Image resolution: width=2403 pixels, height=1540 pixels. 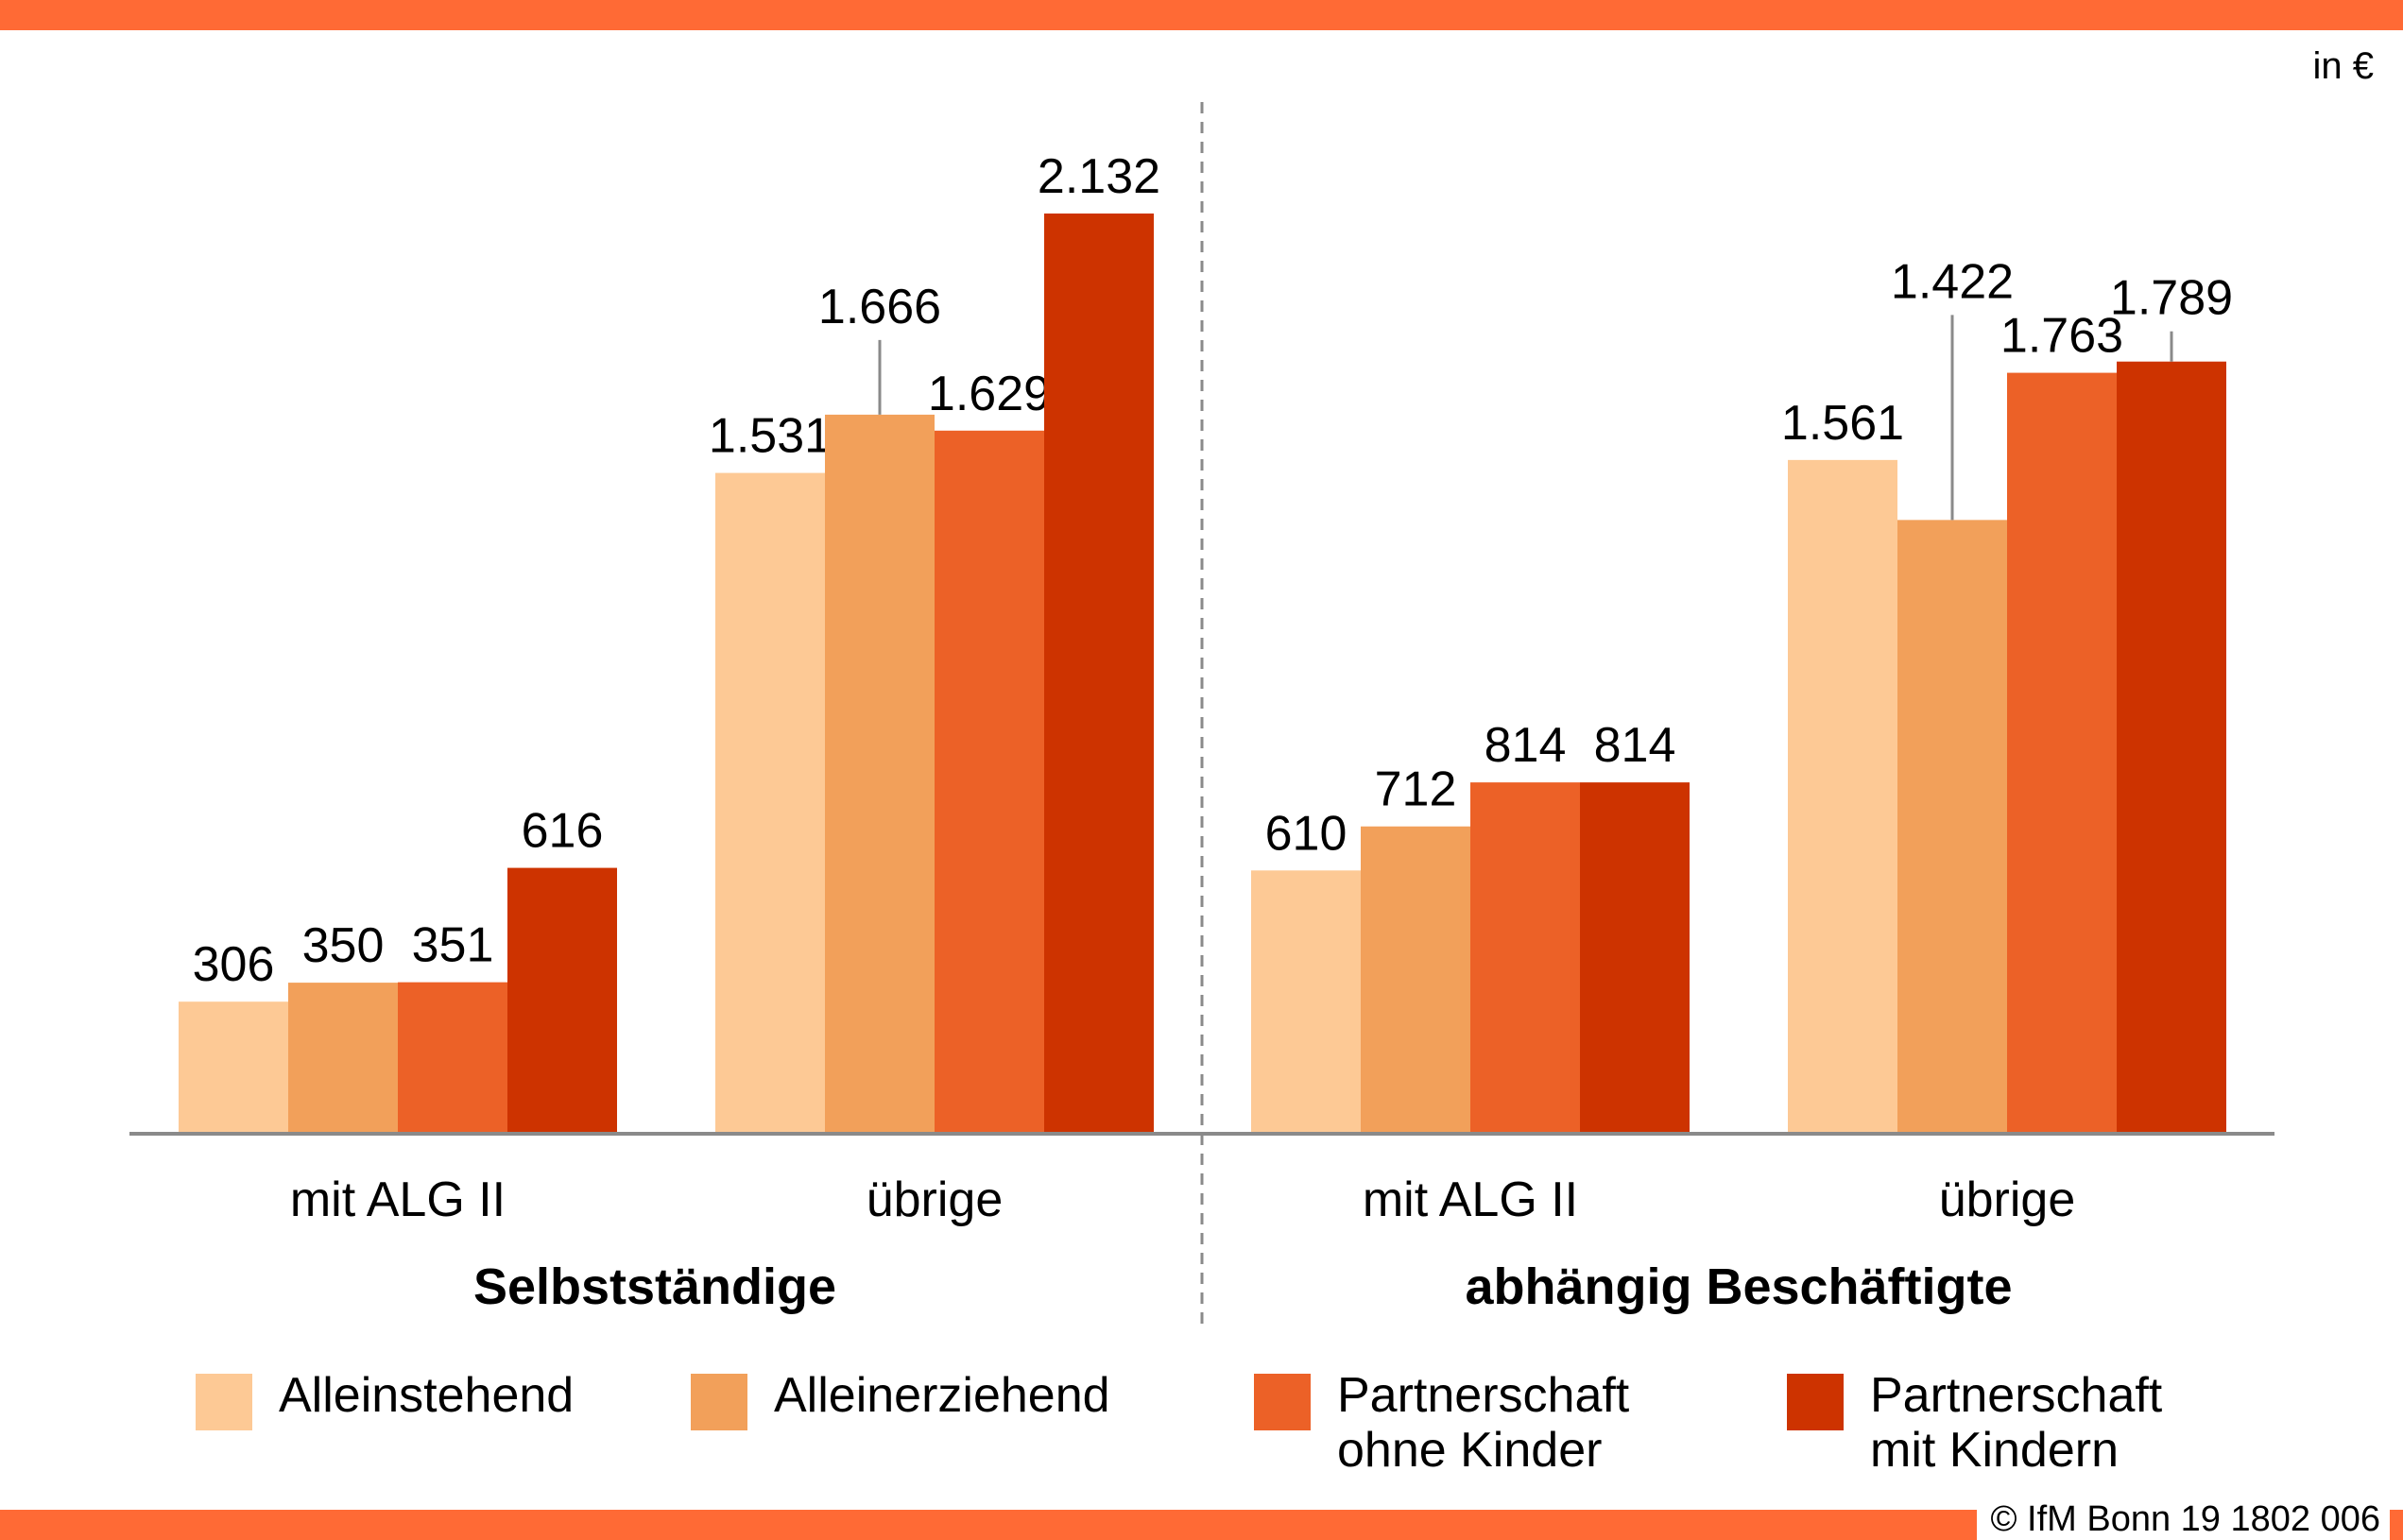 What do you see at coordinates (1416, 789) in the screenshot?
I see `data-label: 712` at bounding box center [1416, 789].